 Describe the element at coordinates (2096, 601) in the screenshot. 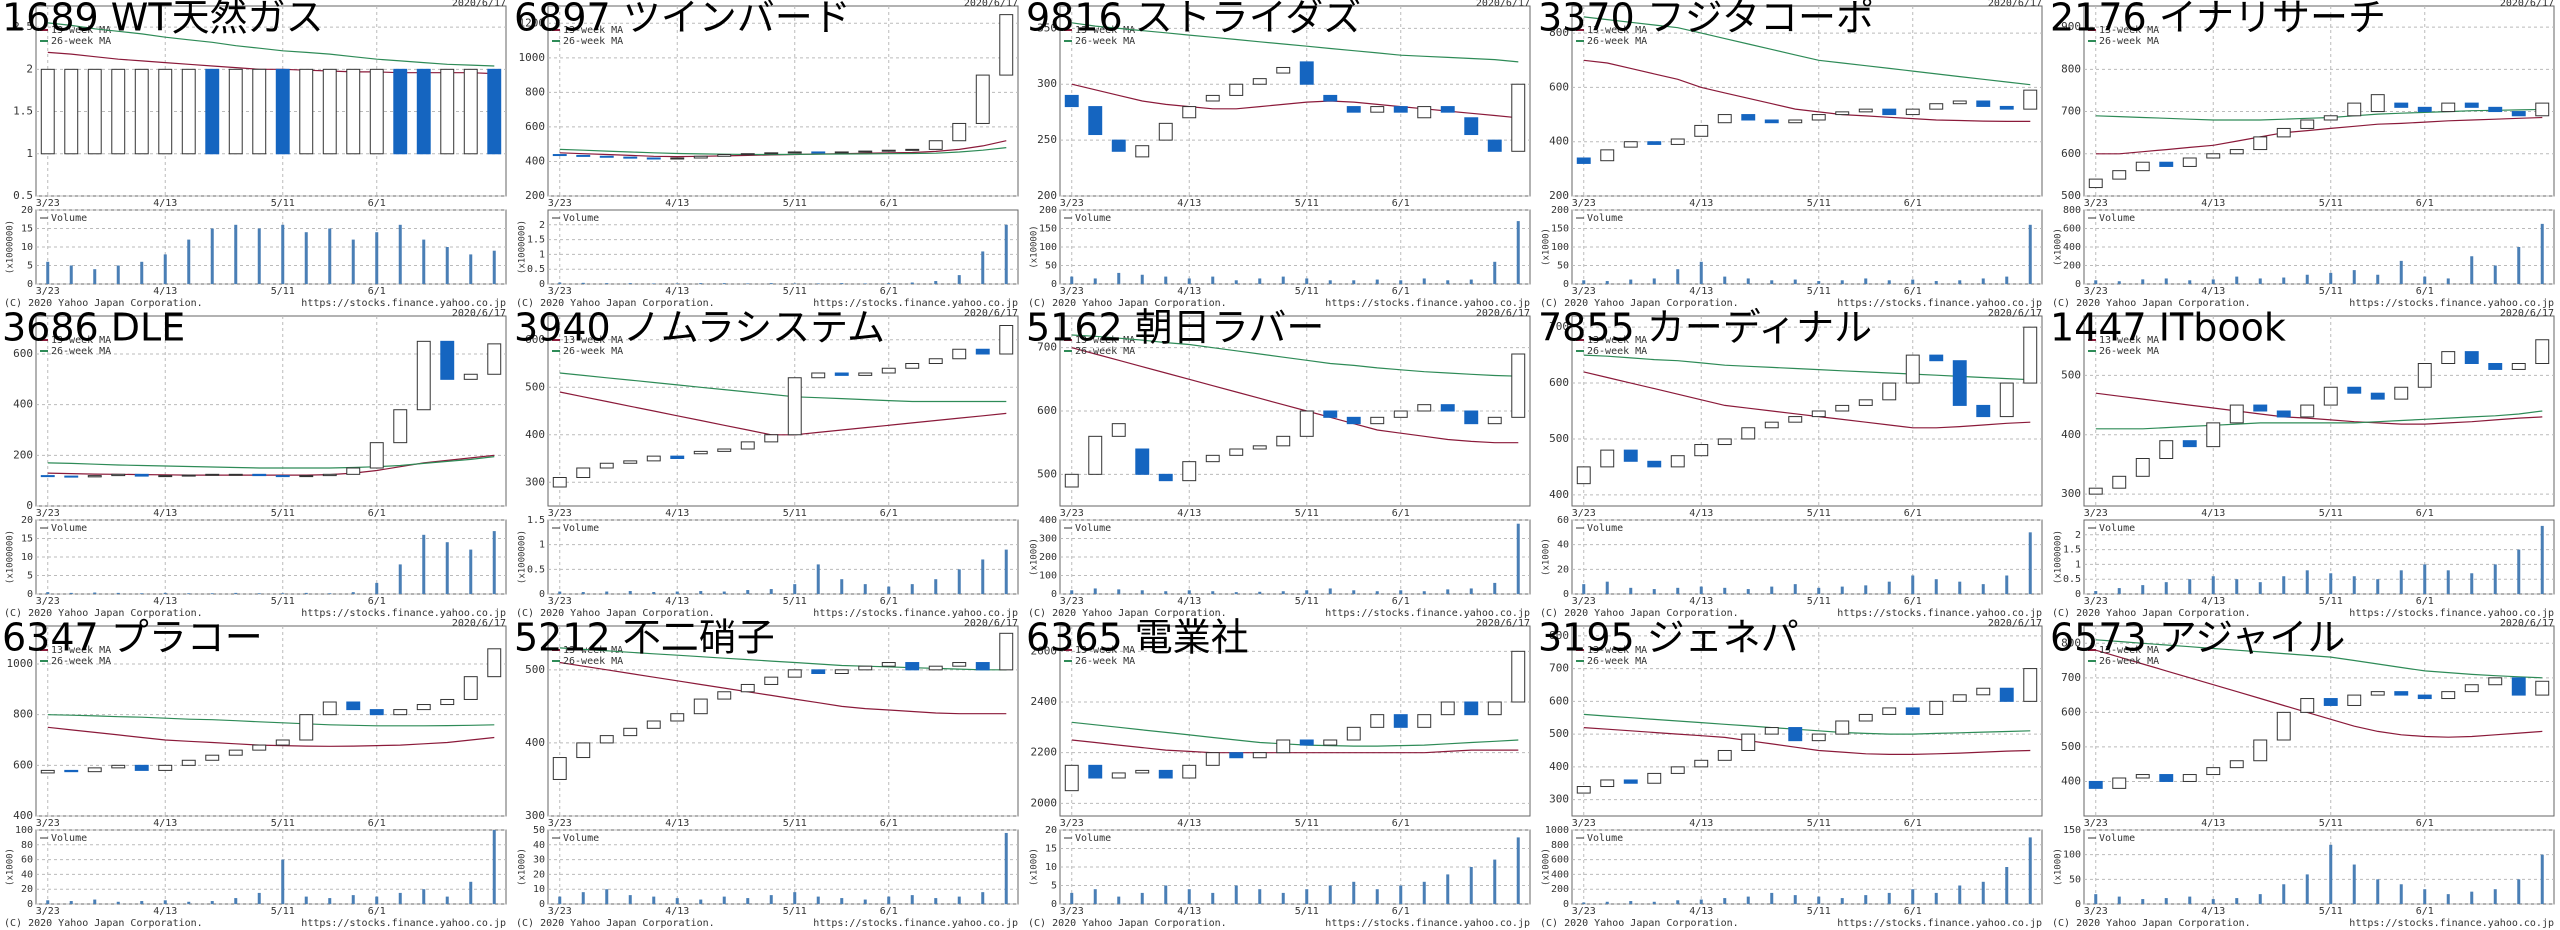

I see `x-tick-label: 3/23` at that location.